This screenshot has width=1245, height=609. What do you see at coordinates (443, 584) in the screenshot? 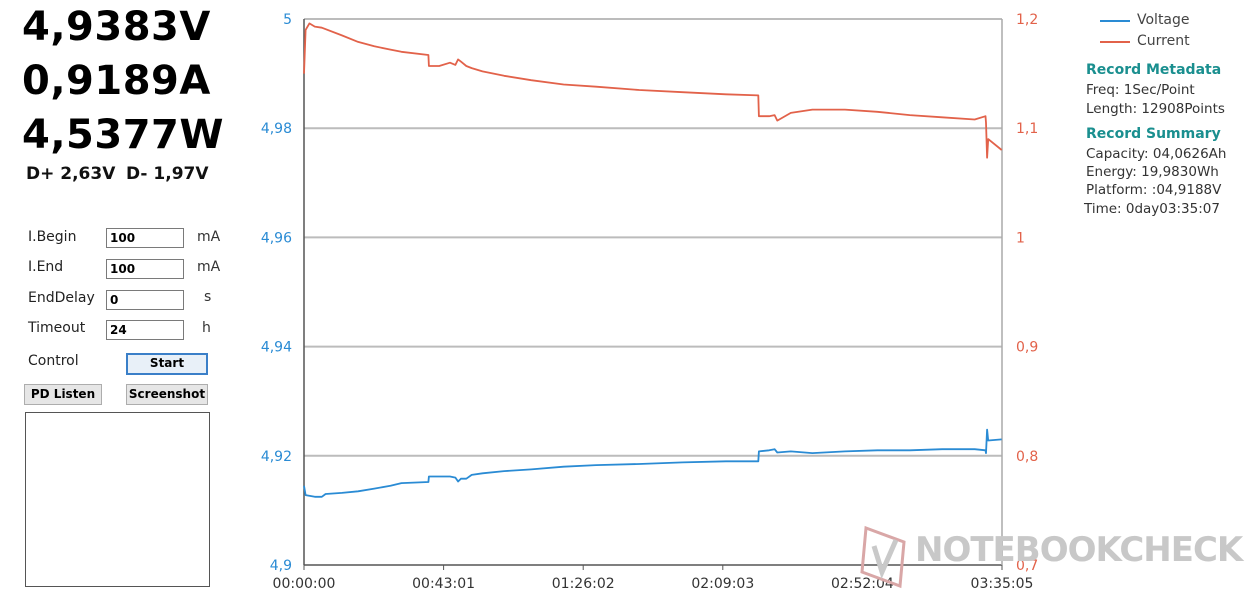
I see `x-tick-label: 00:43:01` at bounding box center [443, 584].